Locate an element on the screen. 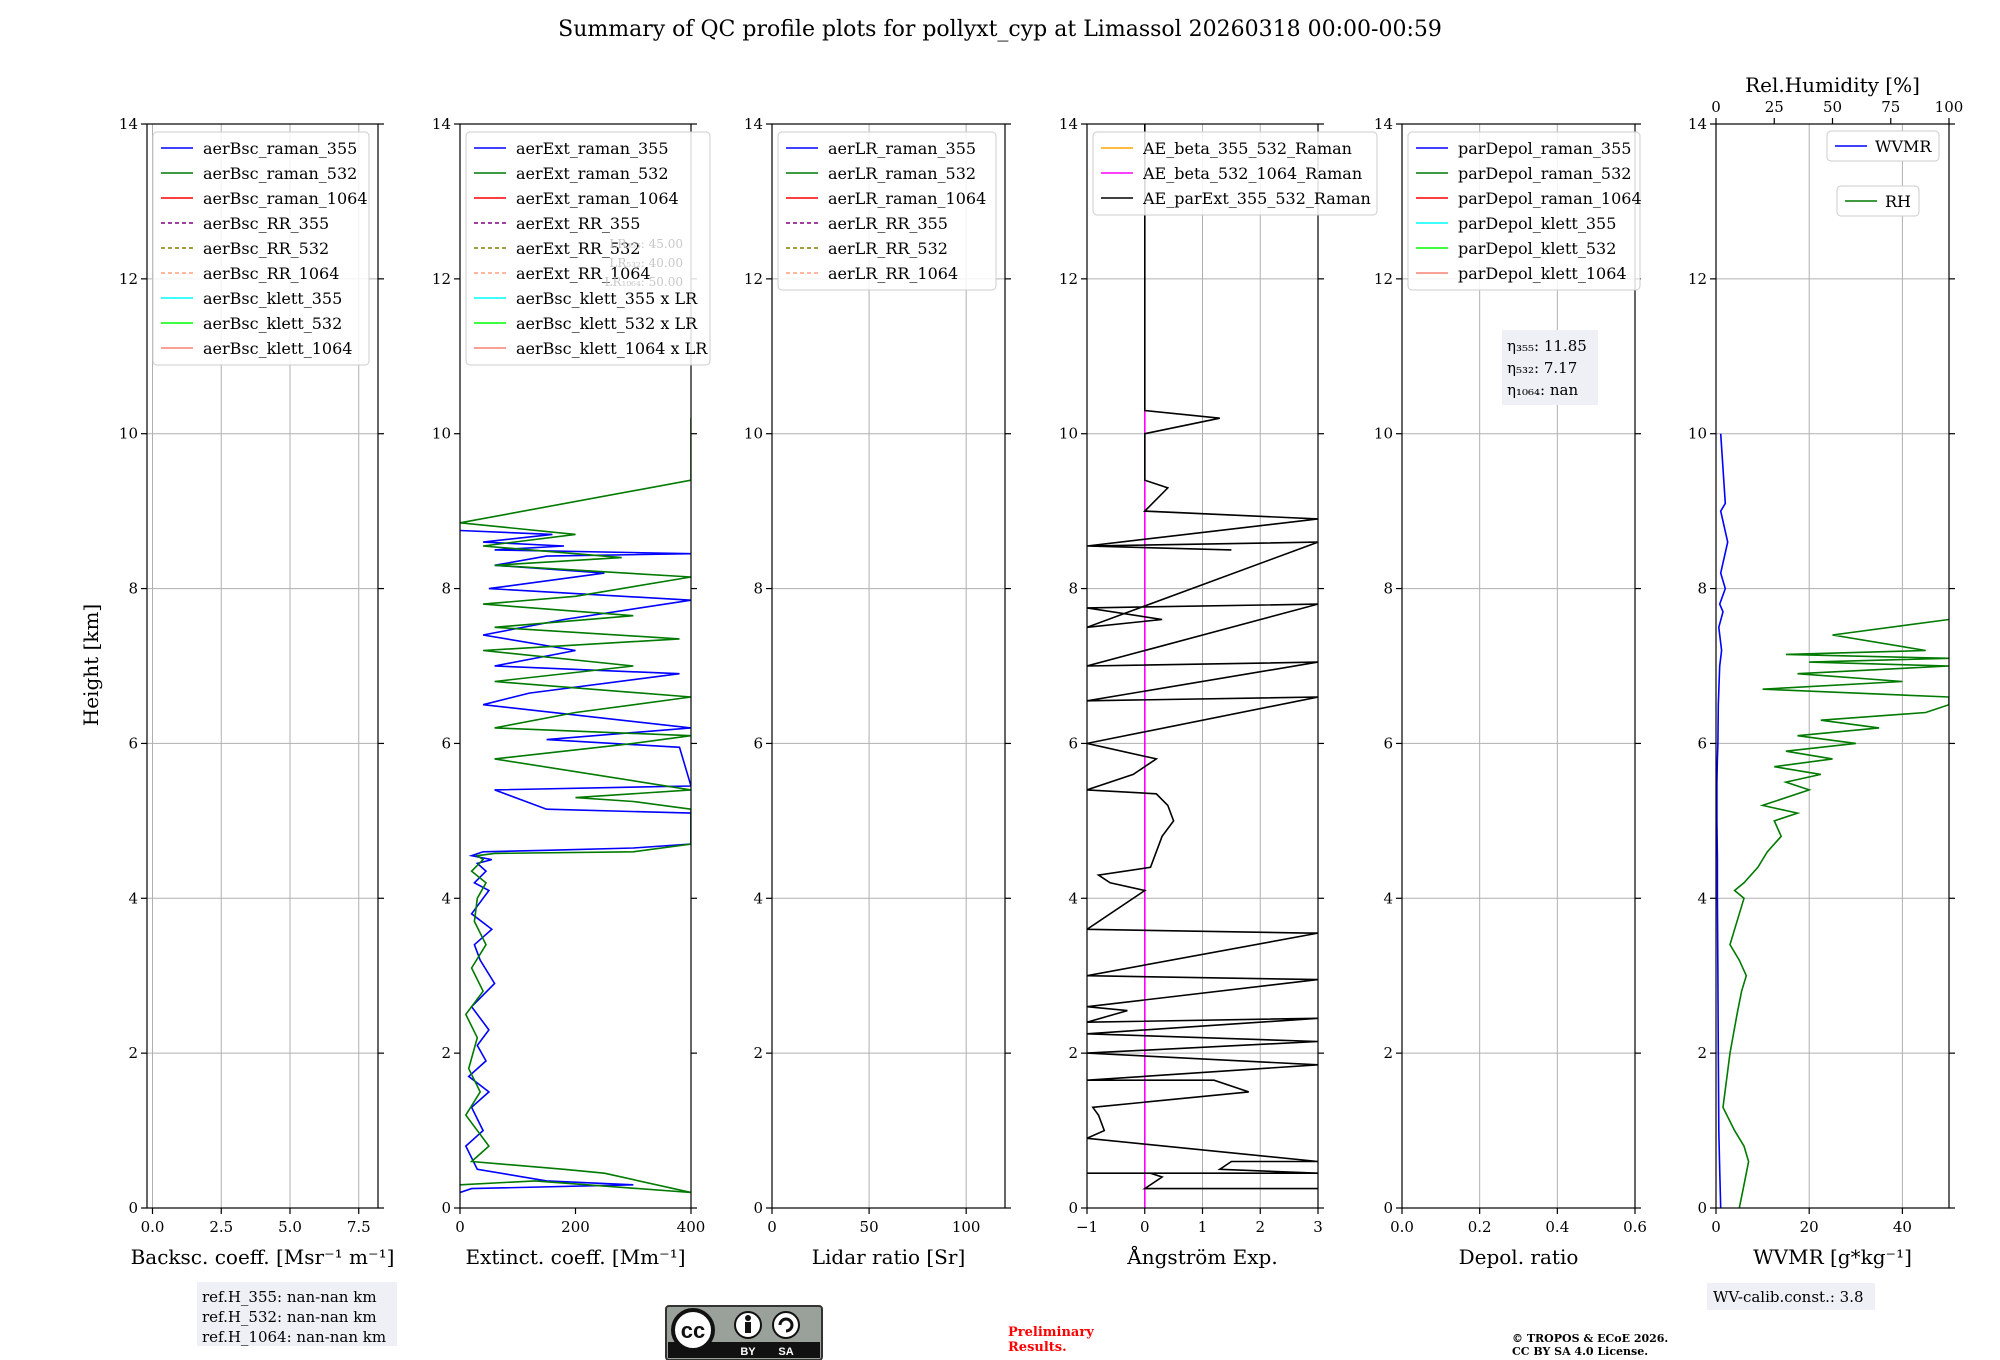 The height and width of the screenshot is (1360, 2000). xtick-label-depol-1: 0.2 is located at coordinates (1480, 1227).